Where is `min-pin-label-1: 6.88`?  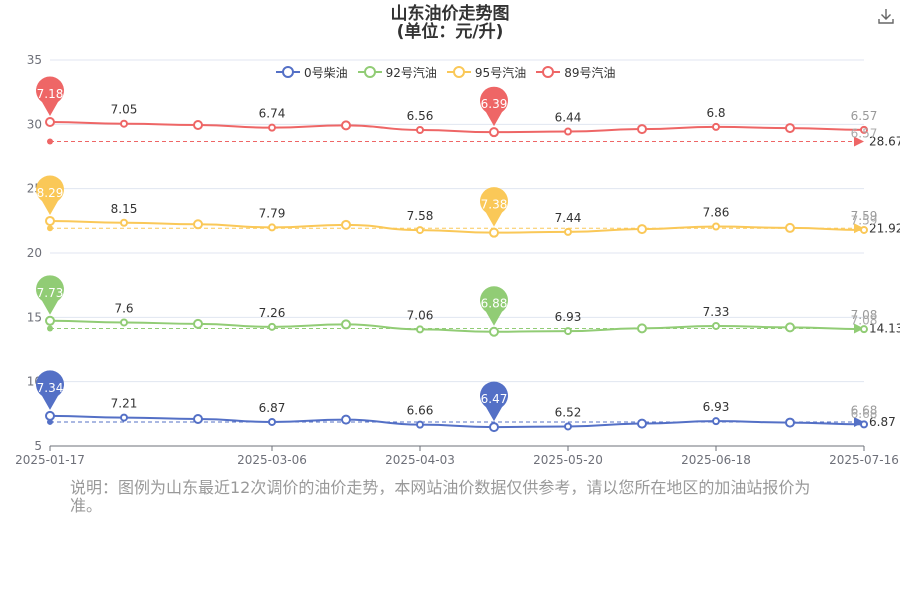
min-pin-label-1: 6.88 is located at coordinates (494, 304).